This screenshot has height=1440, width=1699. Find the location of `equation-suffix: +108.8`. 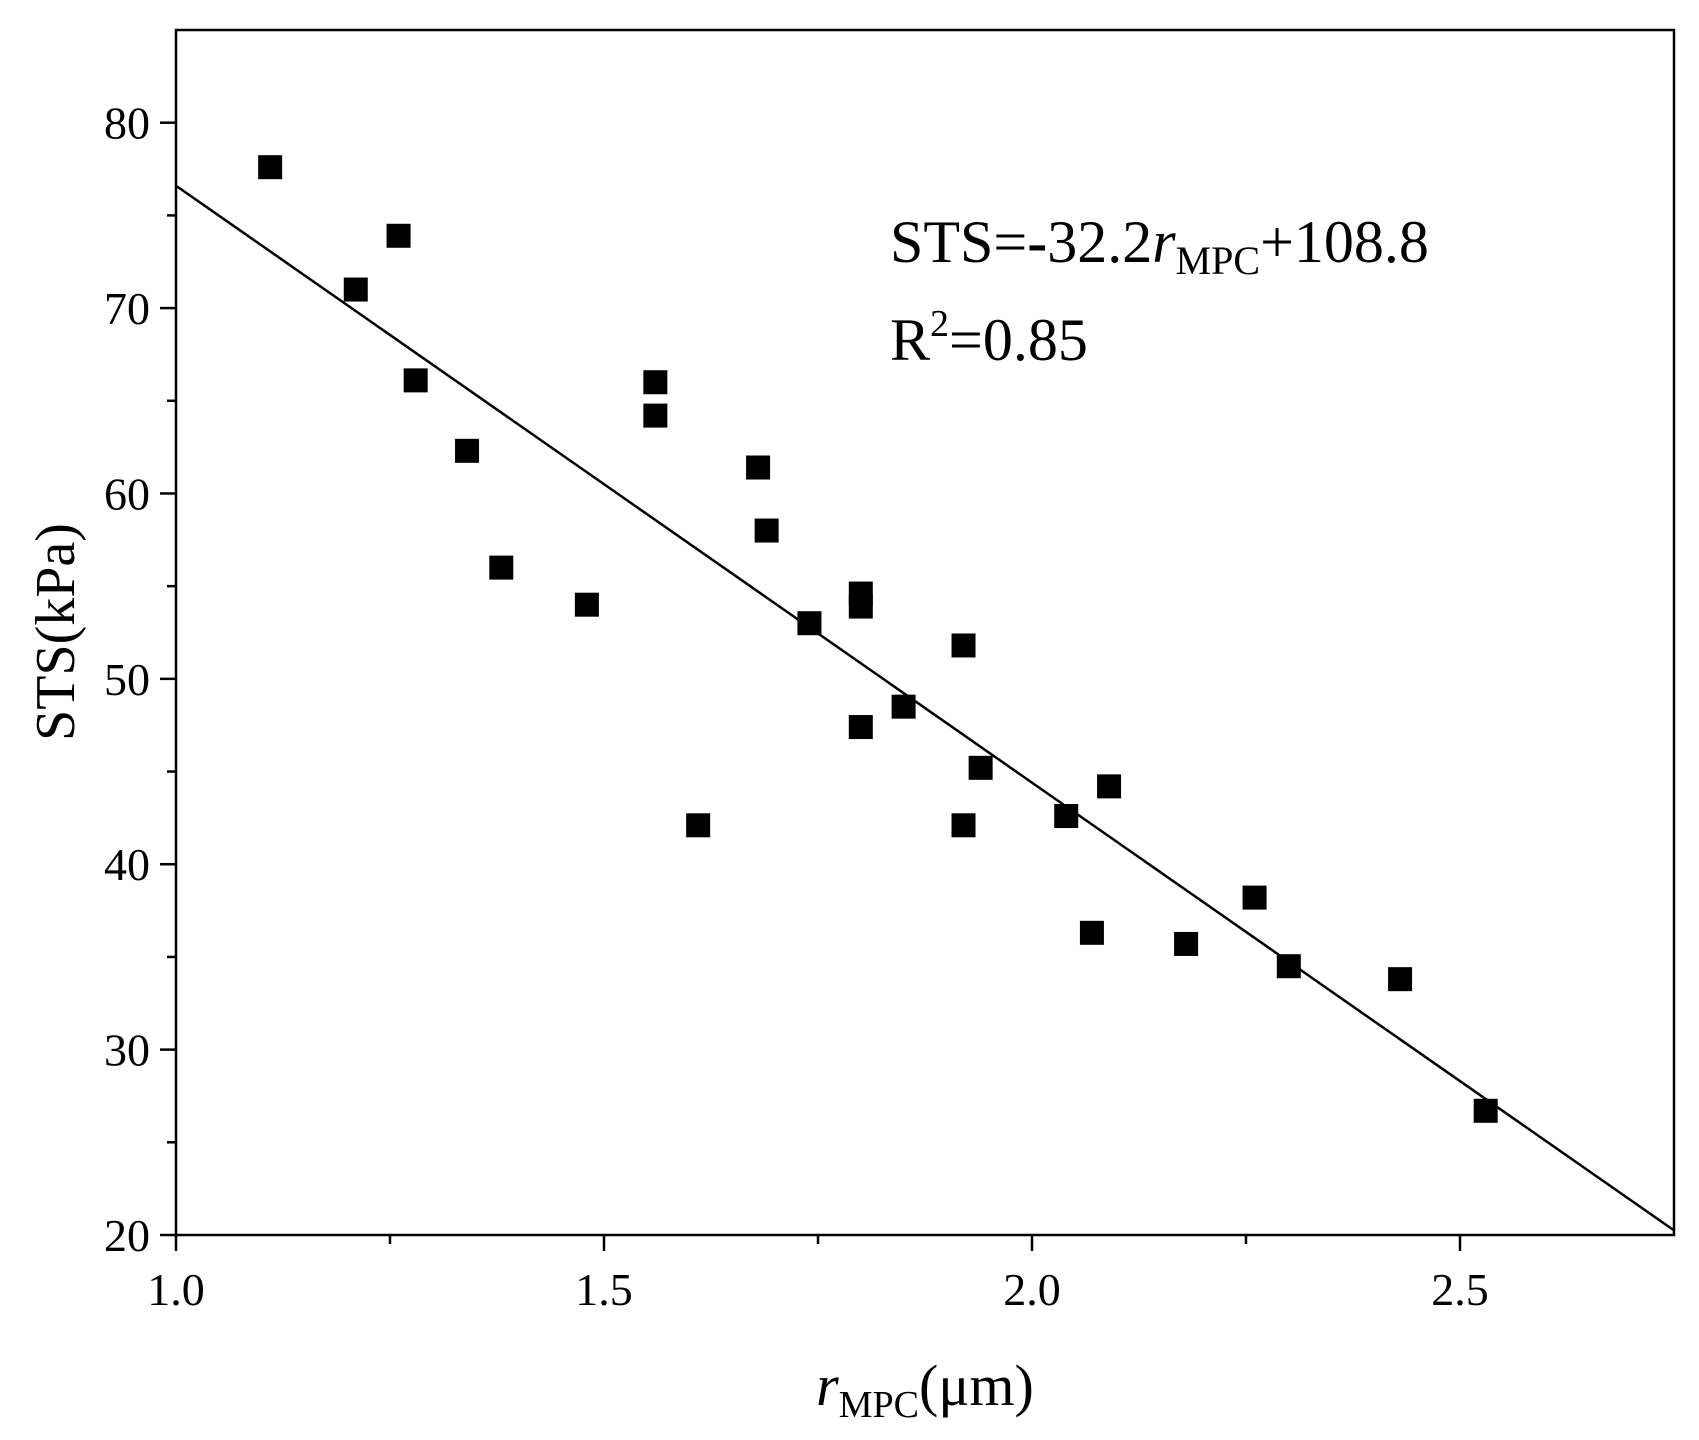

equation-suffix: +108.8 is located at coordinates (1344, 242).